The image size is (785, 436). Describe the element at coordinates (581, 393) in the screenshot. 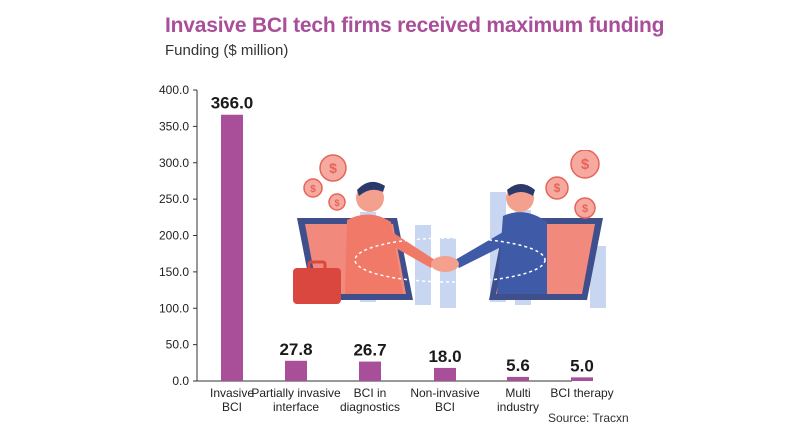

I see `category-label: BCI therapy` at that location.